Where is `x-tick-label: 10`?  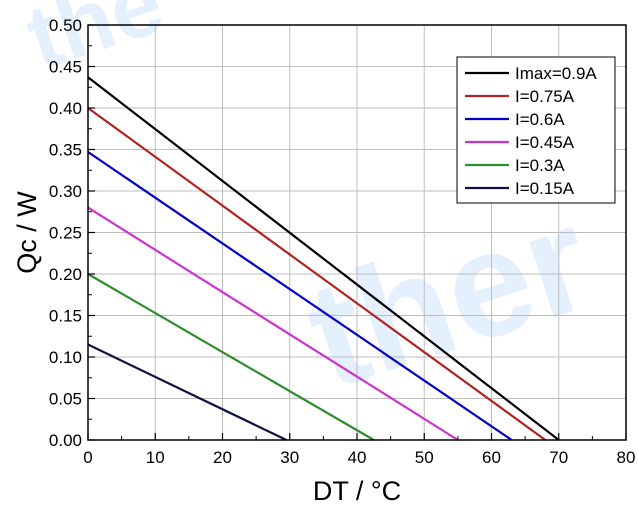 x-tick-label: 10 is located at coordinates (155, 457).